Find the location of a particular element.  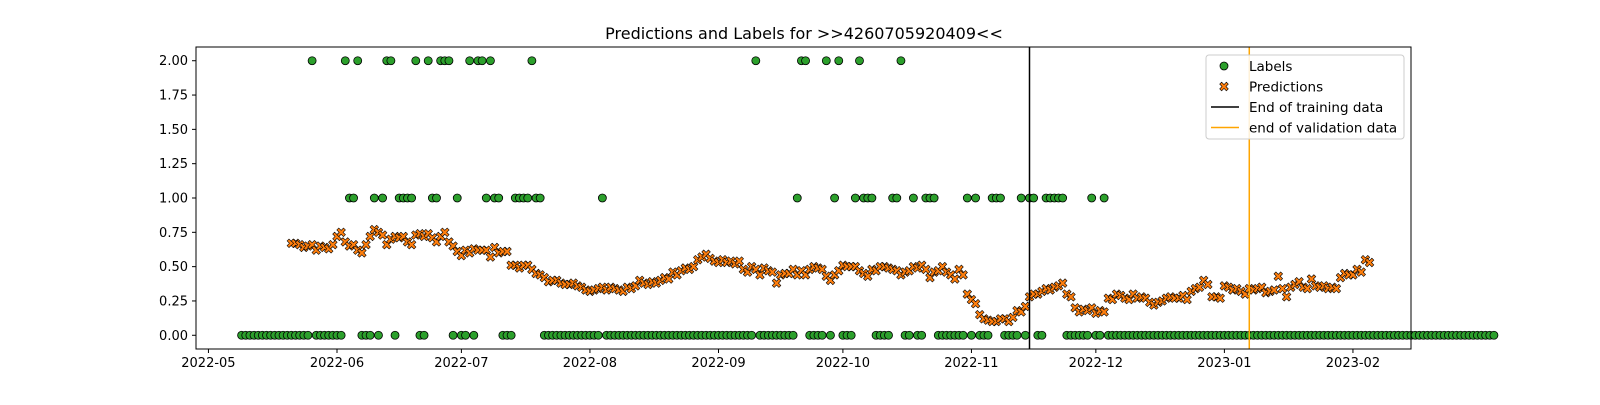

x-tick-label: 2023-01 is located at coordinates (1224, 363).